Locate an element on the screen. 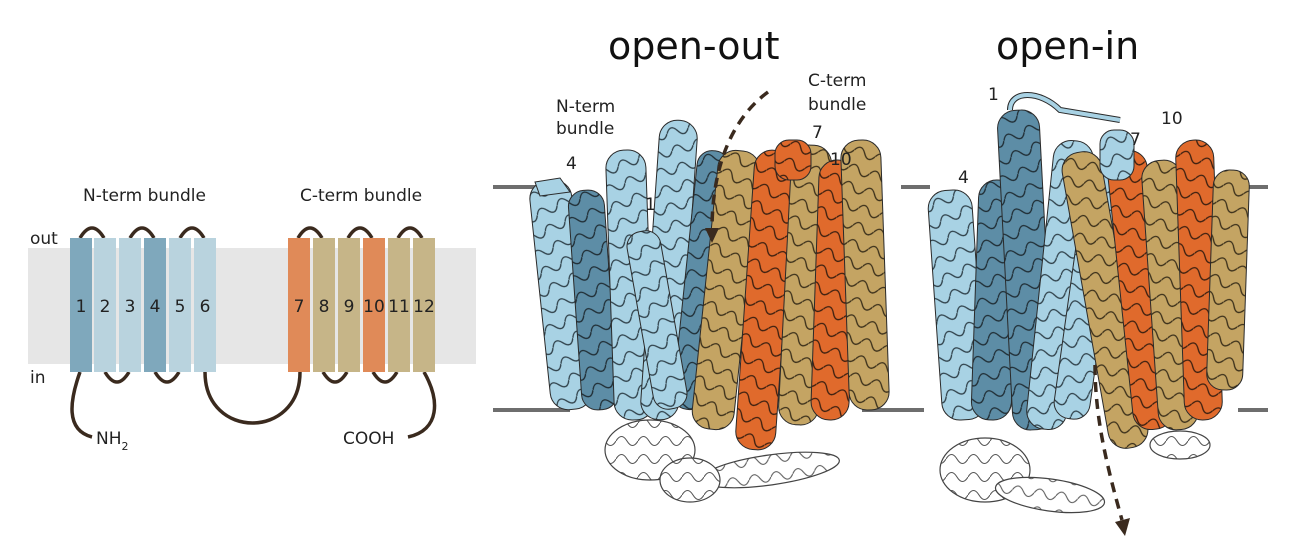 This screenshot has height=550, width=1302. open-out-c-bundle-label-1: C-term is located at coordinates (837, 81).